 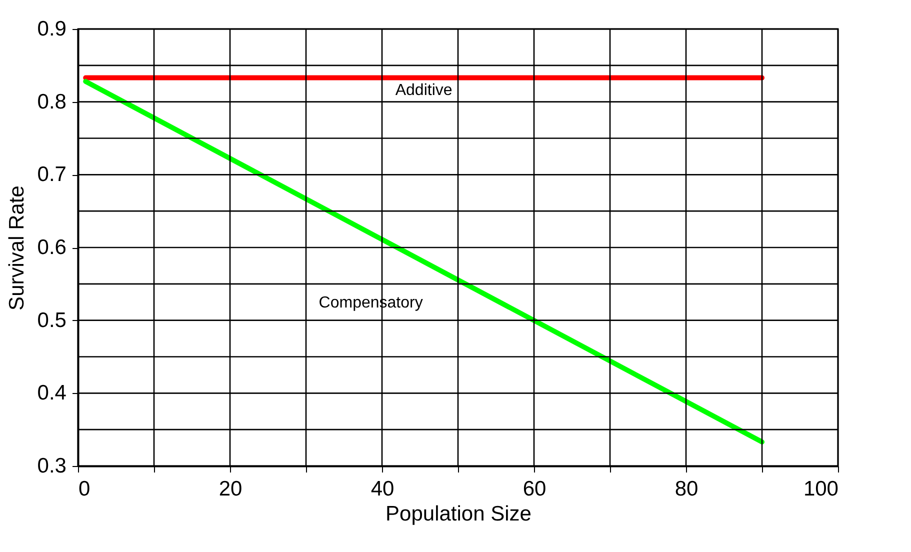 What do you see at coordinates (230, 489) in the screenshot?
I see `x-tick-label: 20` at bounding box center [230, 489].